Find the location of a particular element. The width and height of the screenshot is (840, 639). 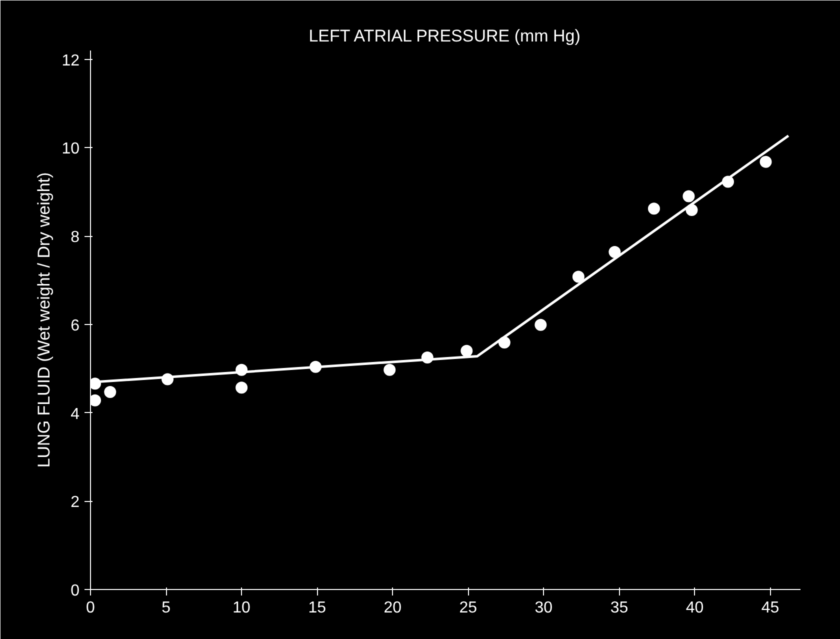

x-tick-label: 35 is located at coordinates (619, 608).